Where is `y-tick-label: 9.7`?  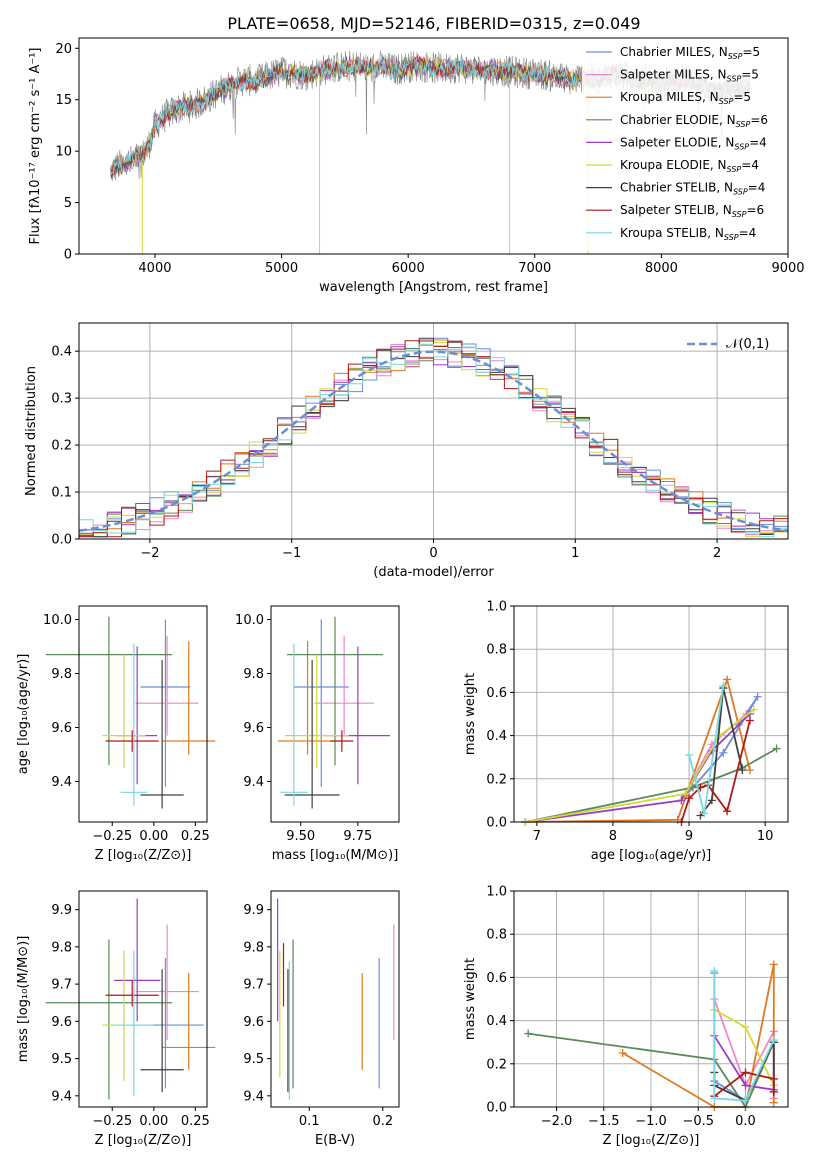 y-tick-label: 9.7 is located at coordinates (253, 985).